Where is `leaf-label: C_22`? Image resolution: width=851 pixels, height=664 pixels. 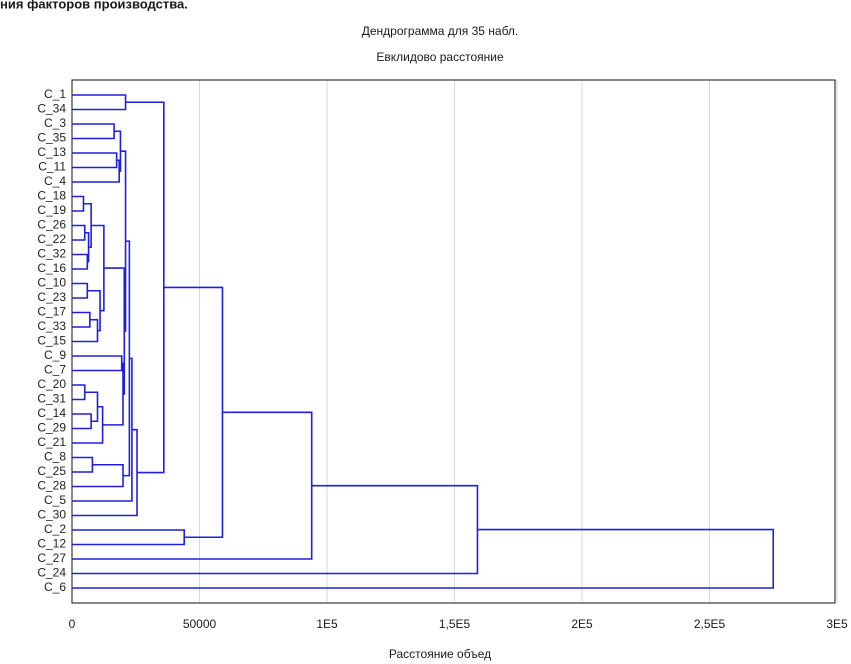 leaf-label: C_22 is located at coordinates (51, 239).